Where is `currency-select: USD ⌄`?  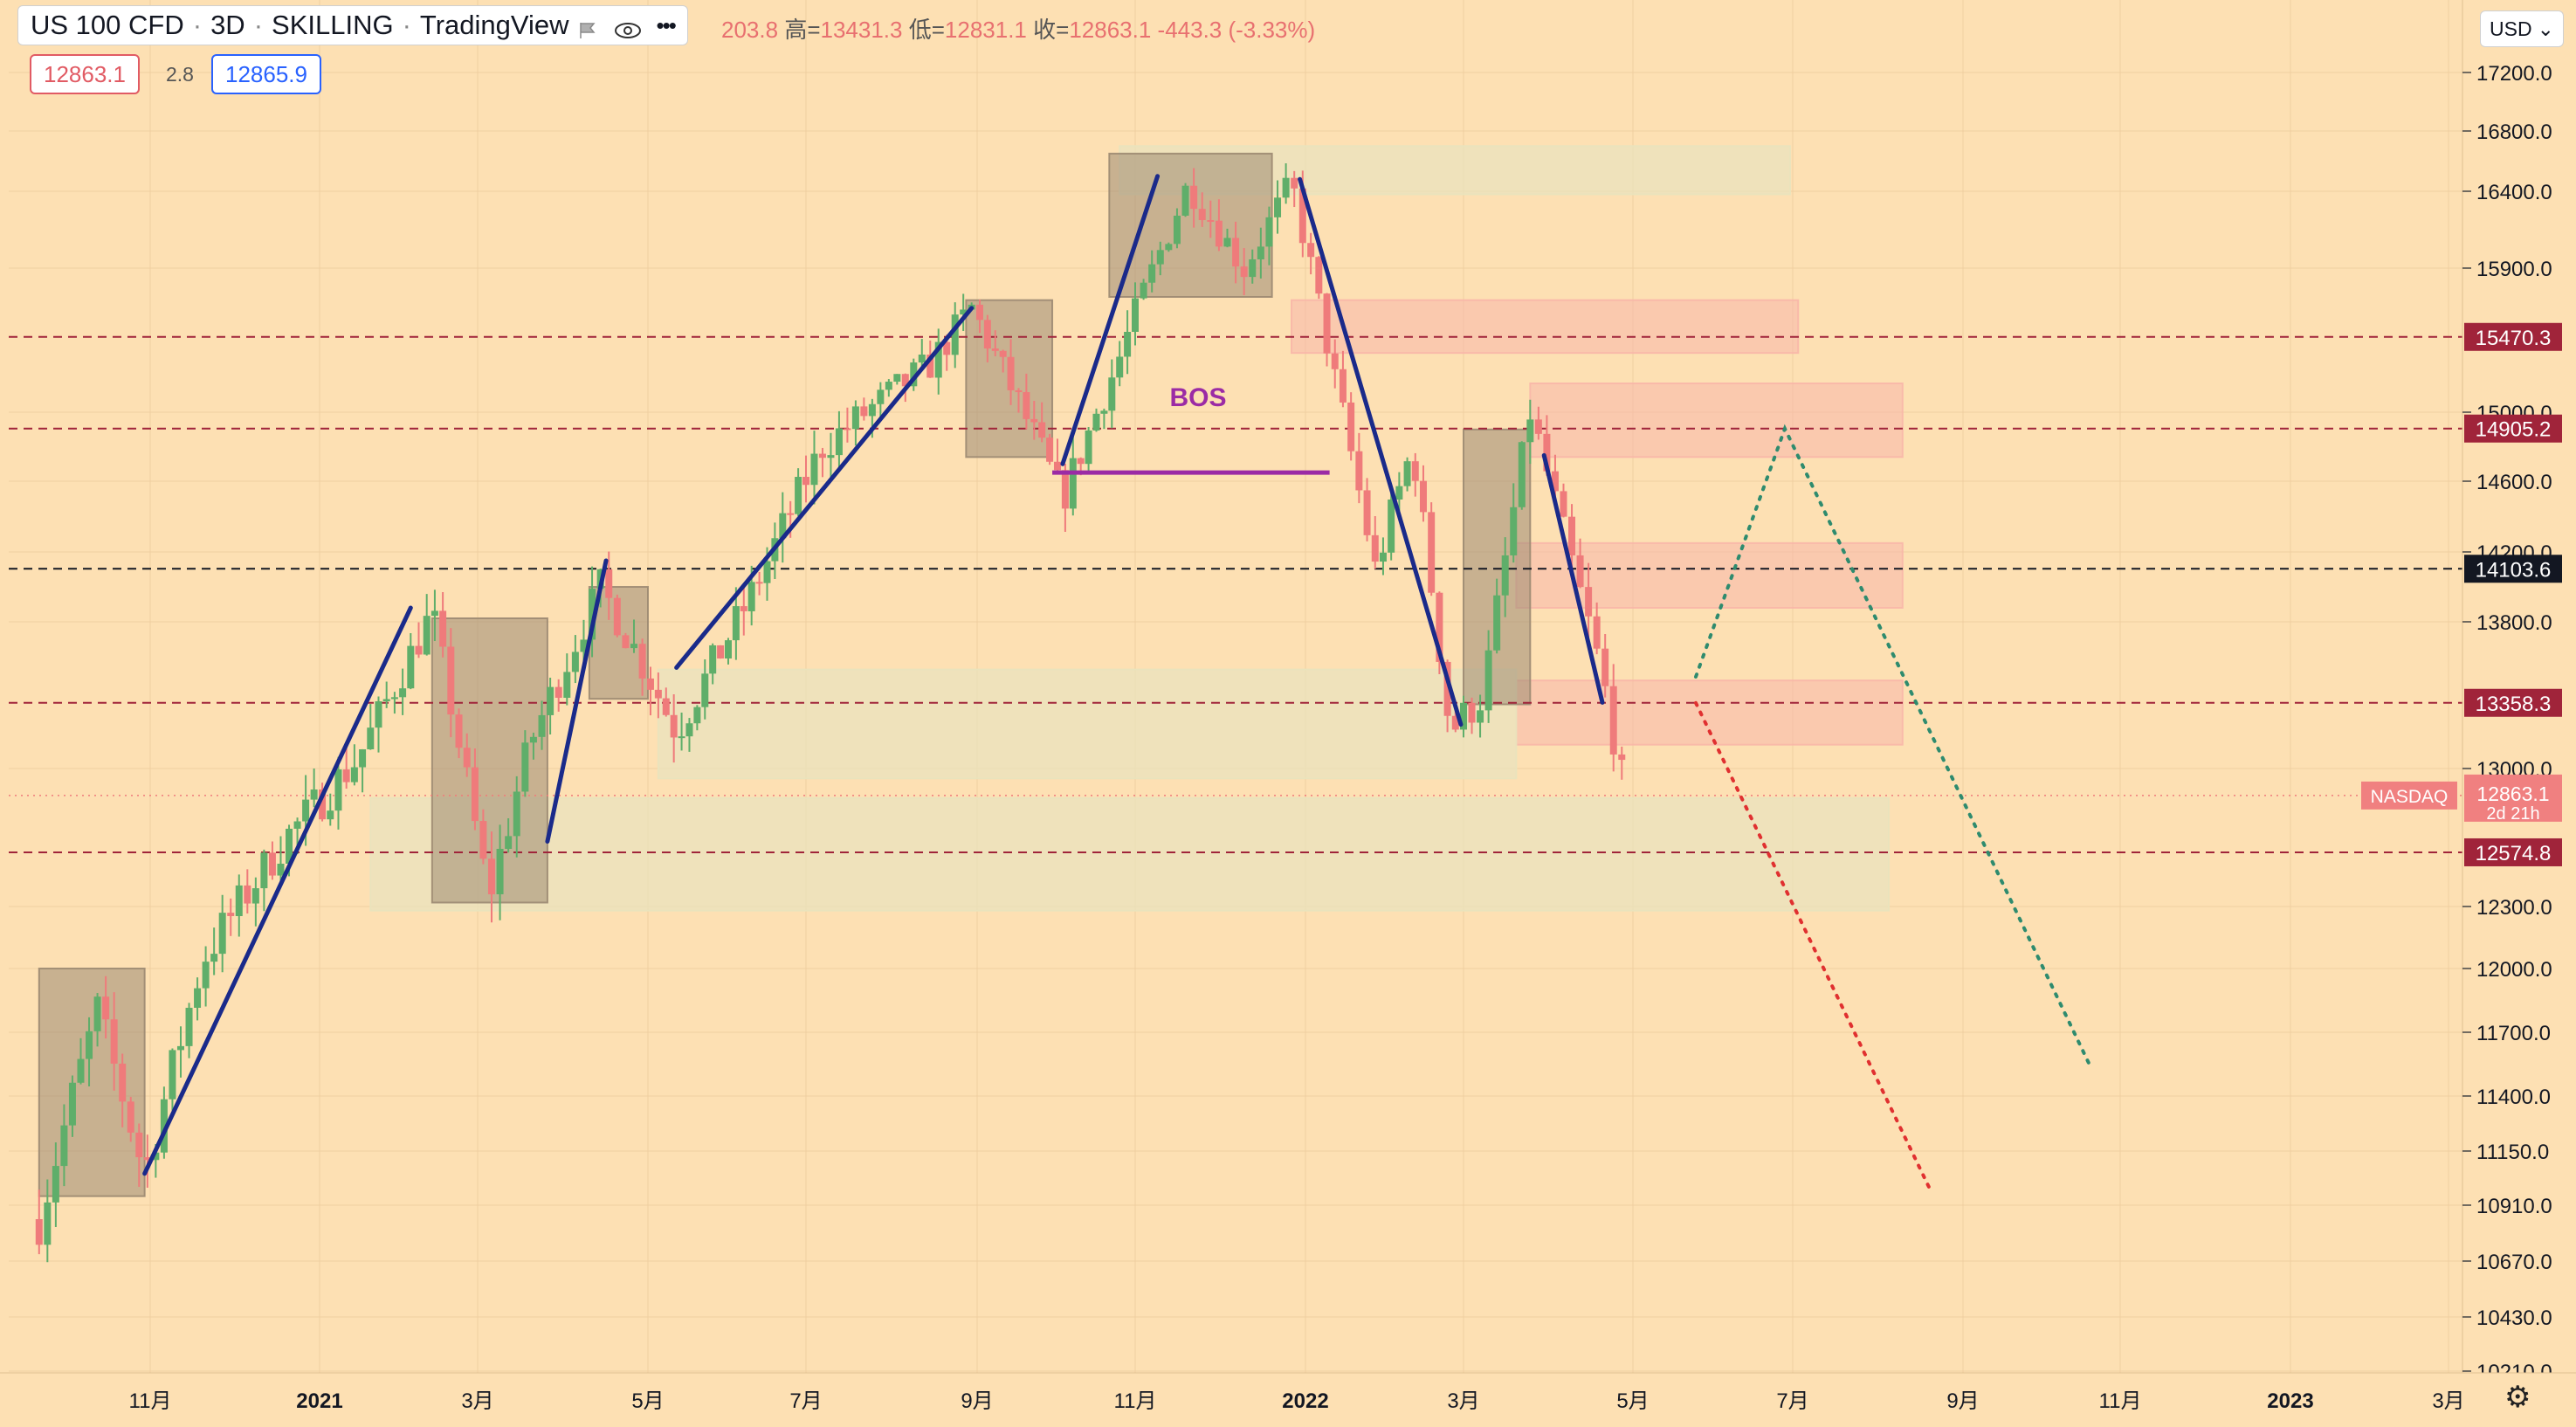
currency-select: USD ⌄ is located at coordinates (2522, 28).